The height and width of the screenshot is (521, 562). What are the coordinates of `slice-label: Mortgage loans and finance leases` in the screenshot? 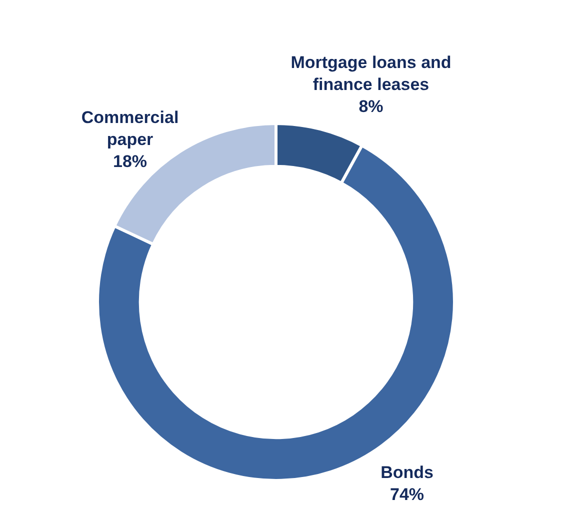 It's located at (371, 73).